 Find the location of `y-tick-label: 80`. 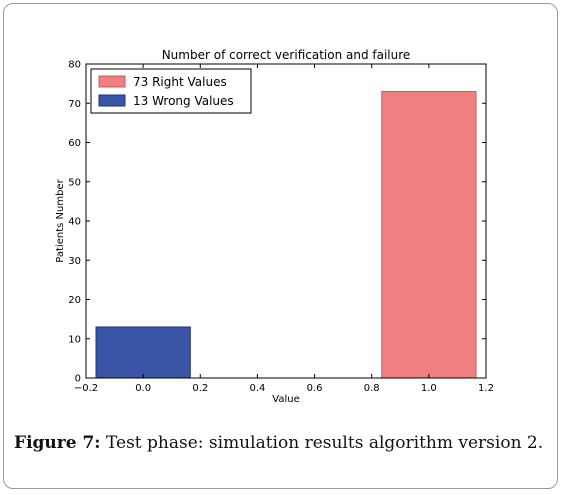

y-tick-label: 80 is located at coordinates (74, 65).